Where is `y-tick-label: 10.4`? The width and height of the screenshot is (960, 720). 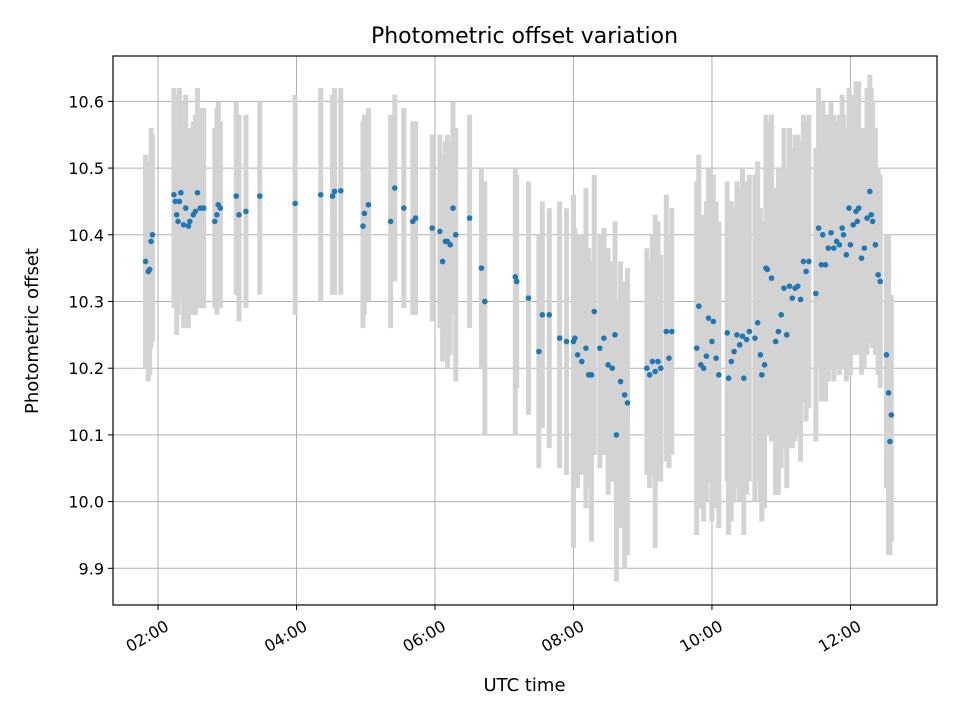 y-tick-label: 10.4 is located at coordinates (86, 235).